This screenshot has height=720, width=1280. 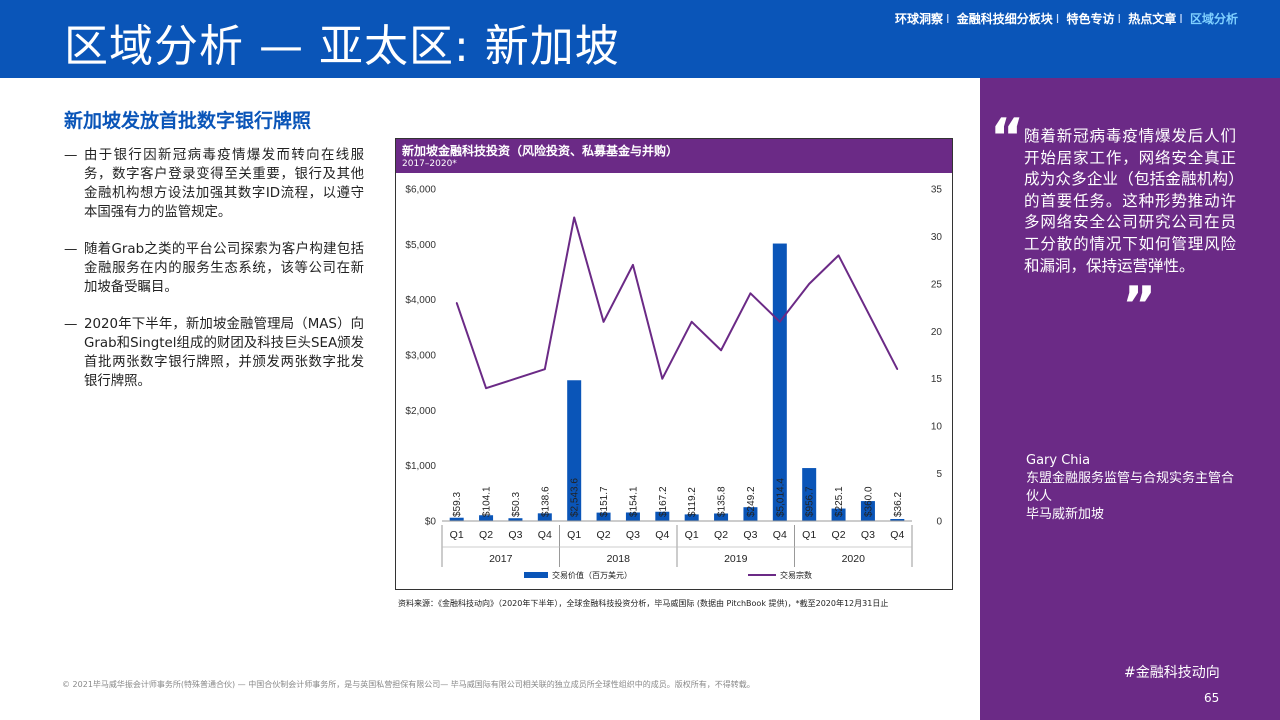 I want to click on bar-data-label: $360.0, so click(x=868, y=501).